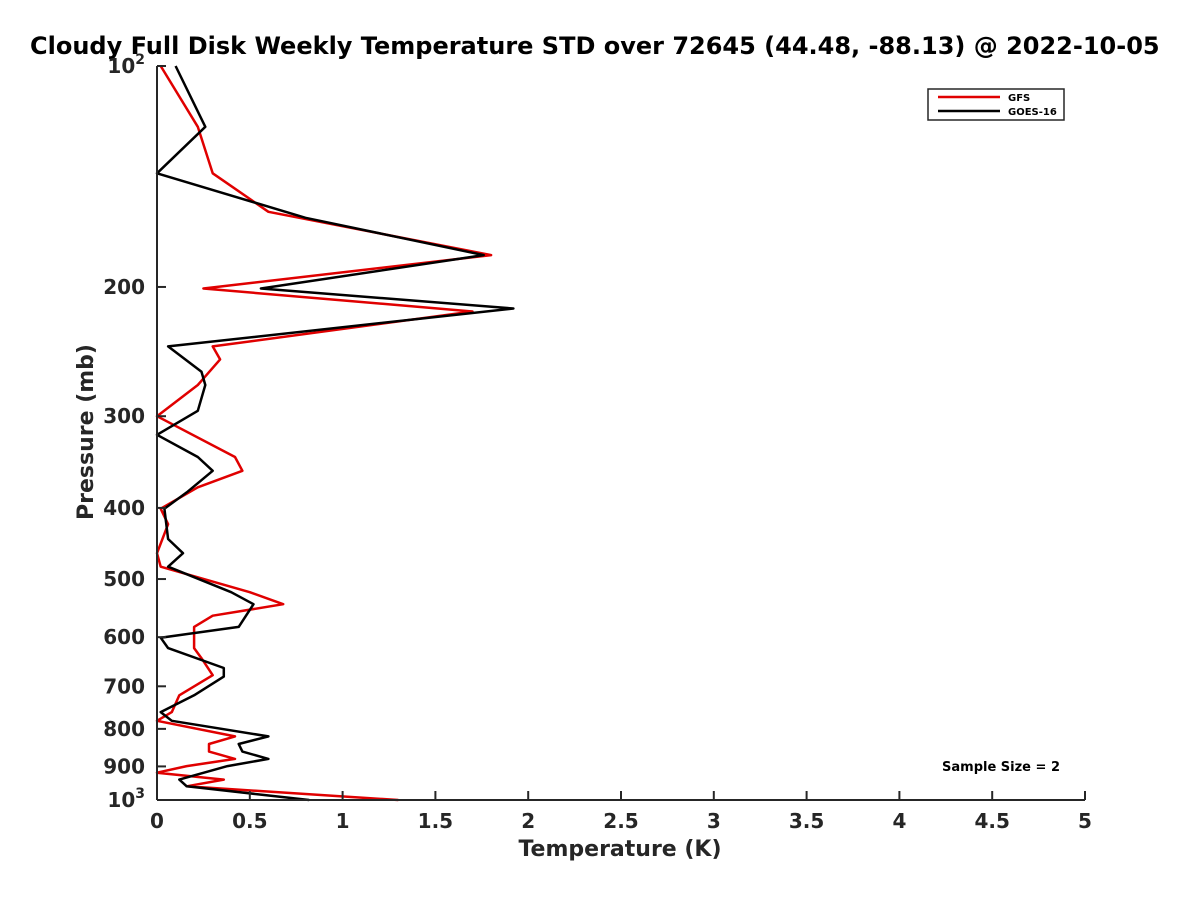 The image size is (1200, 900). Describe the element at coordinates (435, 821) in the screenshot. I see `x-tick-label: 1.5` at that location.